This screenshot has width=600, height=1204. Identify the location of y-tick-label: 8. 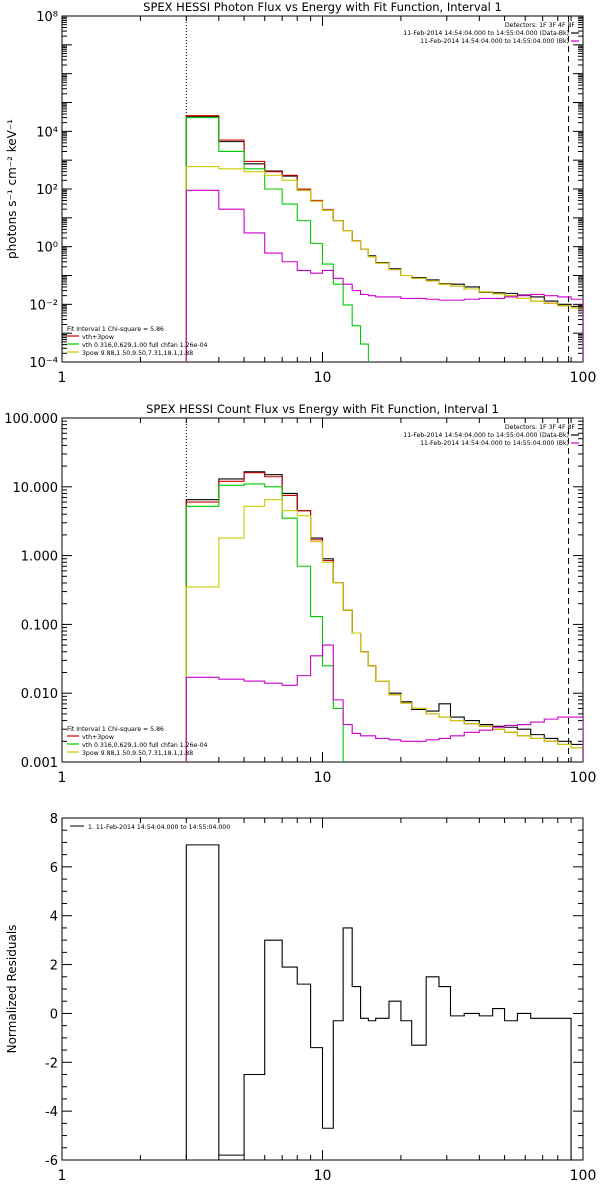
(54, 819).